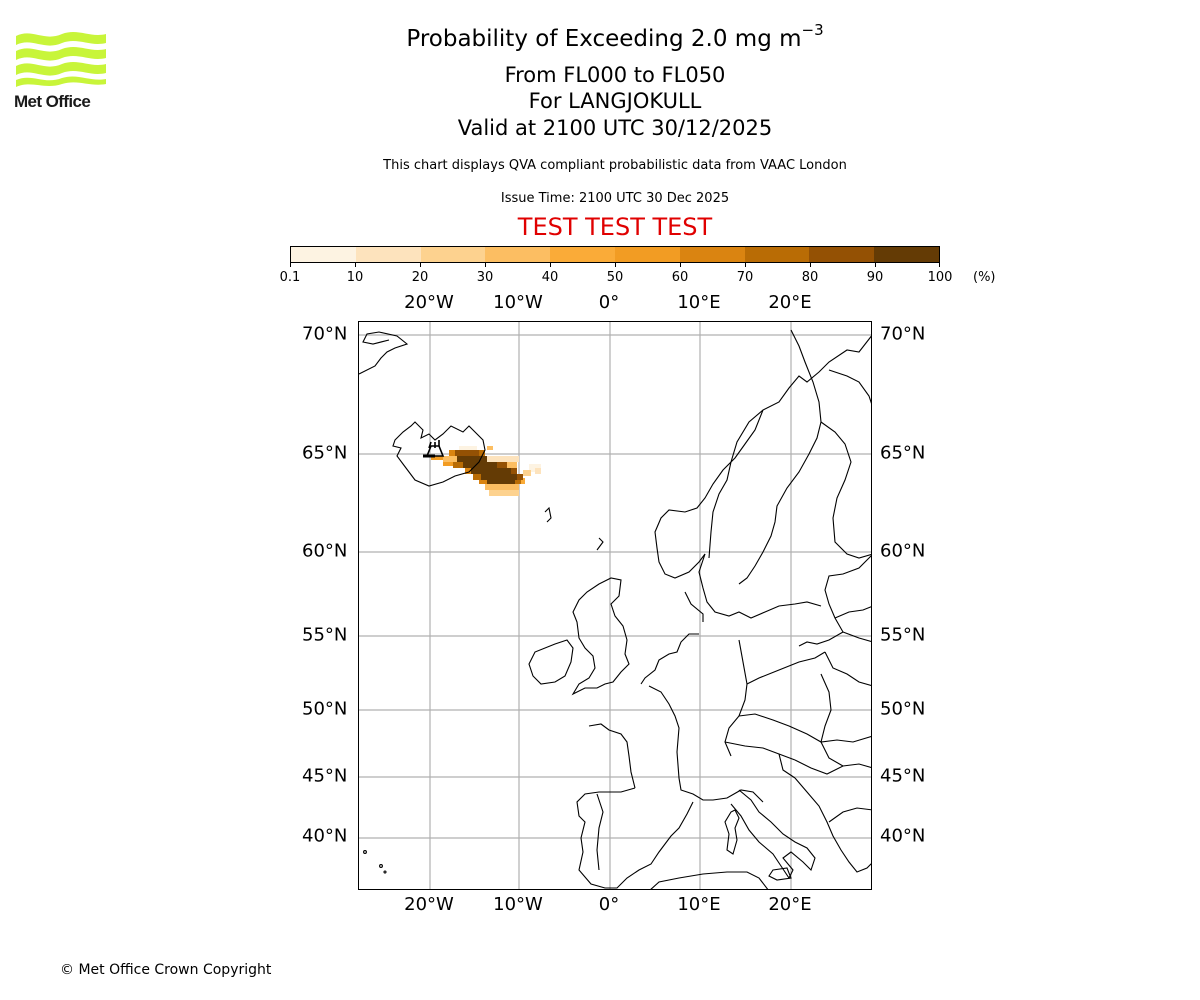 The image size is (1200, 1000). Describe the element at coordinates (699, 904) in the screenshot. I see `bottom-lon-label: 10°E` at that location.